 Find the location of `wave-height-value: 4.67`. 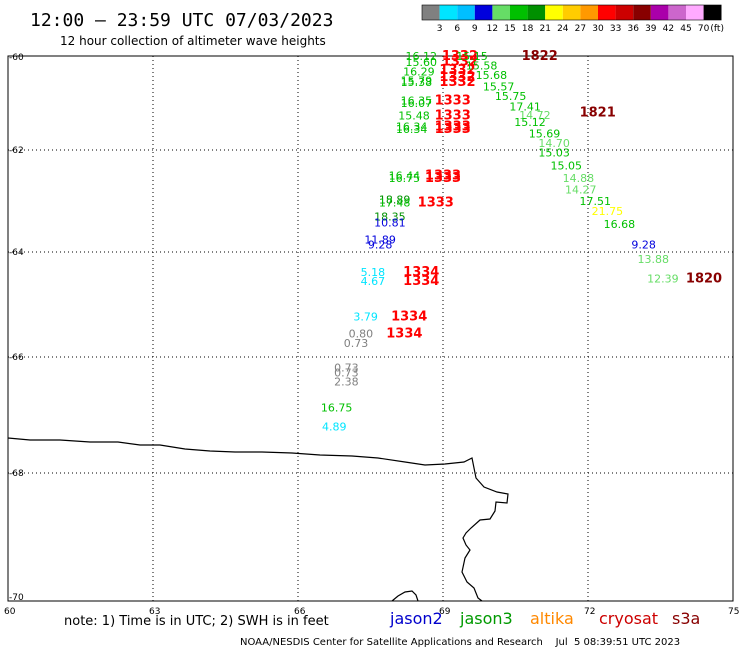

wave-height-value: 4.67 is located at coordinates (373, 281).